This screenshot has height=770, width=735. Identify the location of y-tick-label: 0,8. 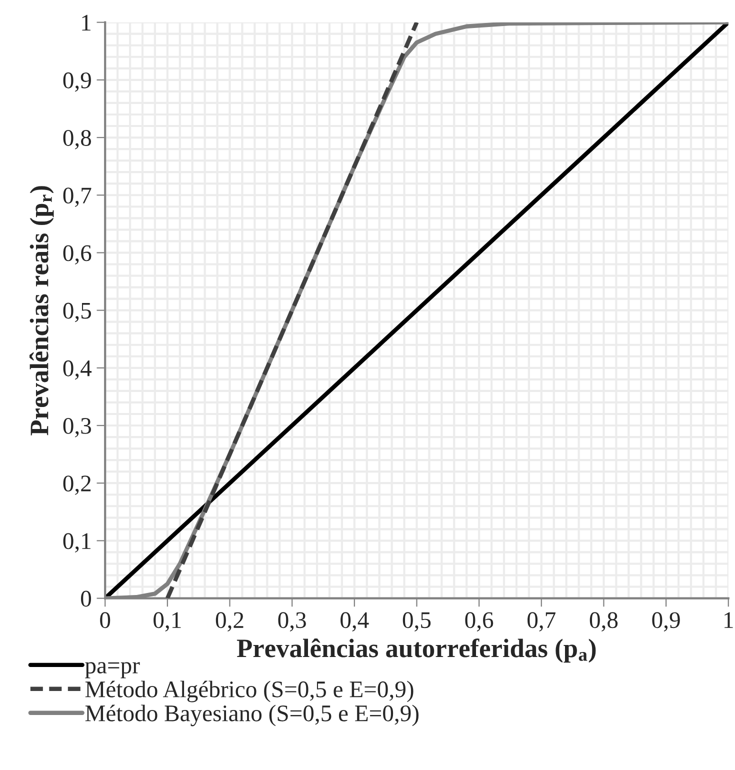
(77, 140).